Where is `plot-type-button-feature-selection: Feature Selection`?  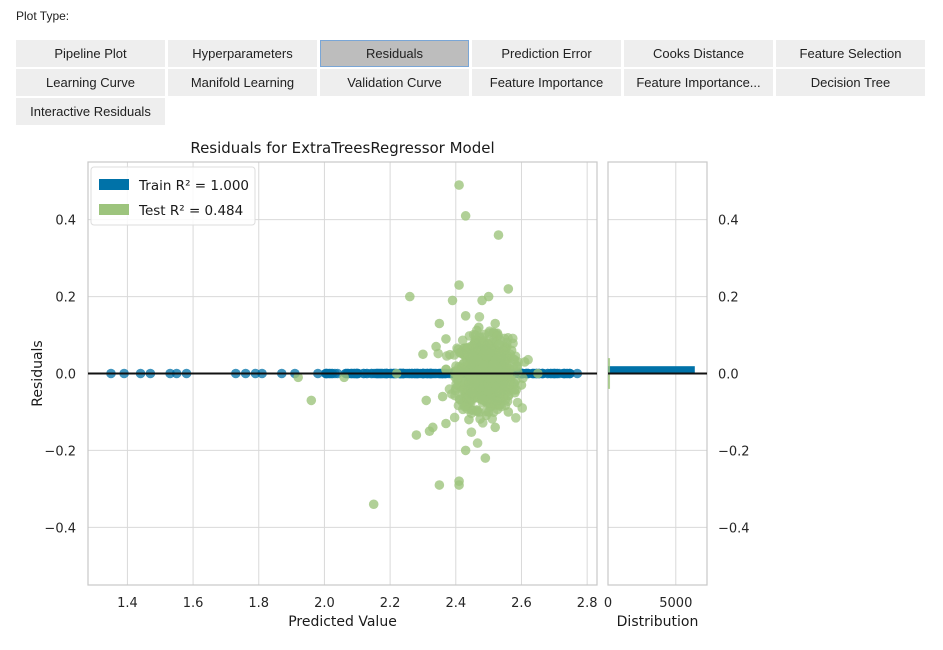 plot-type-button-feature-selection: Feature Selection is located at coordinates (850, 53).